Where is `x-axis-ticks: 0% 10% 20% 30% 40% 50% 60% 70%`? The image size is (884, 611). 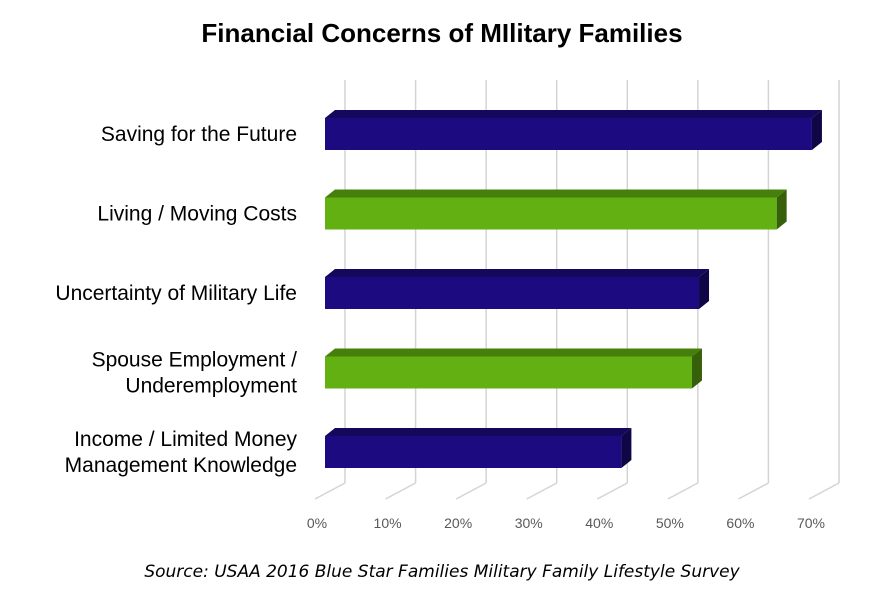
x-axis-ticks: 0% 10% 20% 30% 40% 50% 60% 70% is located at coordinates (566, 523).